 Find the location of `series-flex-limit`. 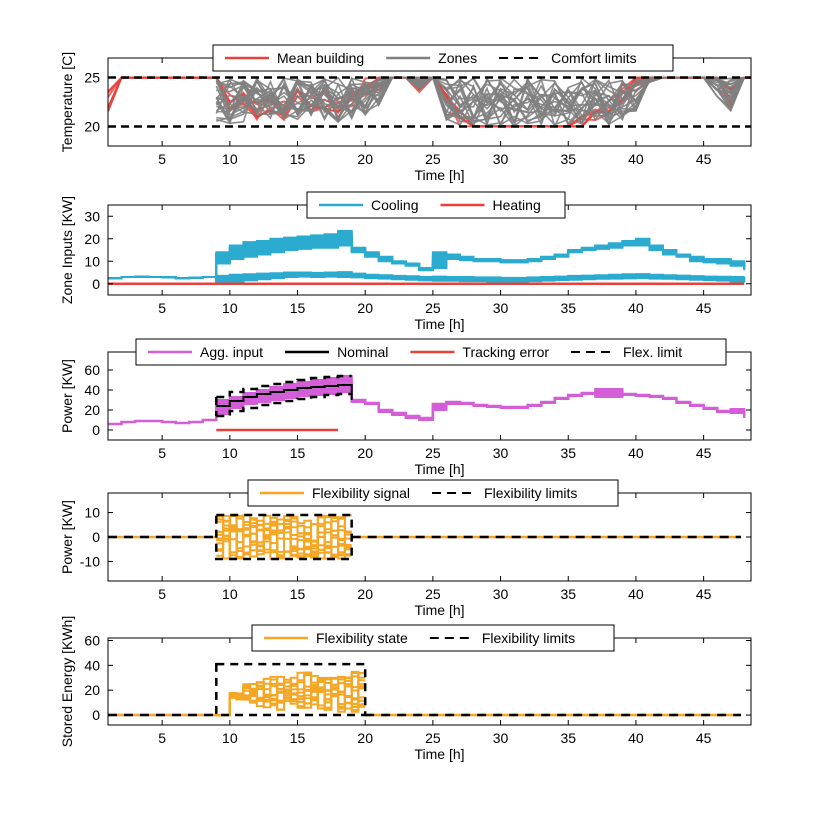

series-flex-limit is located at coordinates (283, 396).